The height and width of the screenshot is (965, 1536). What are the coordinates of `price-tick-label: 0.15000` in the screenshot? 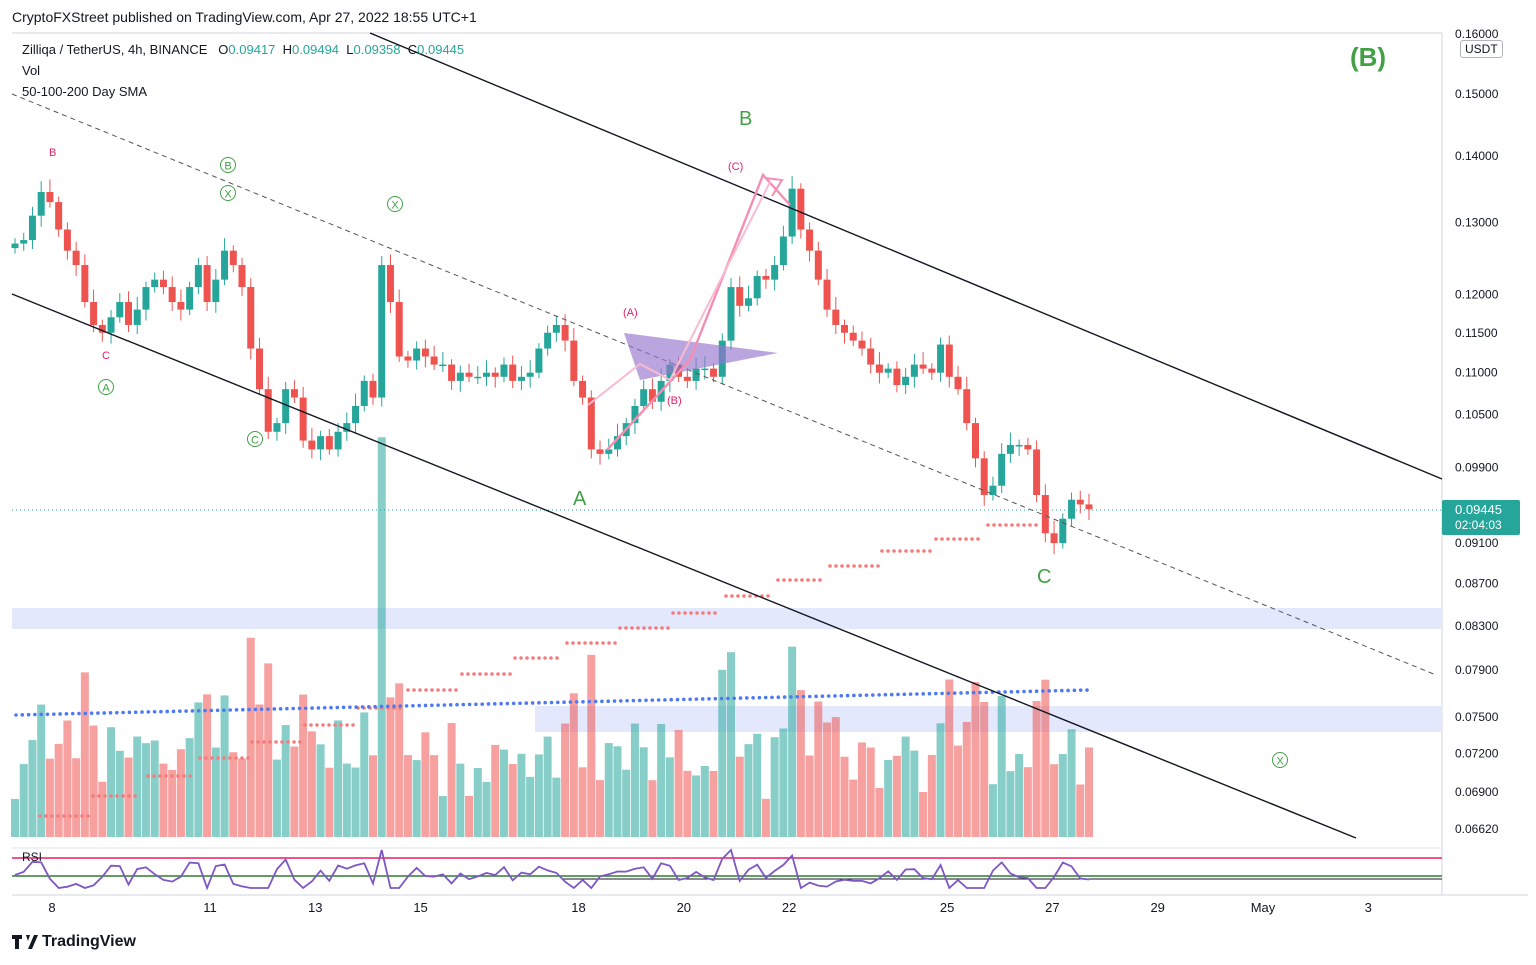 It's located at (1477, 94).